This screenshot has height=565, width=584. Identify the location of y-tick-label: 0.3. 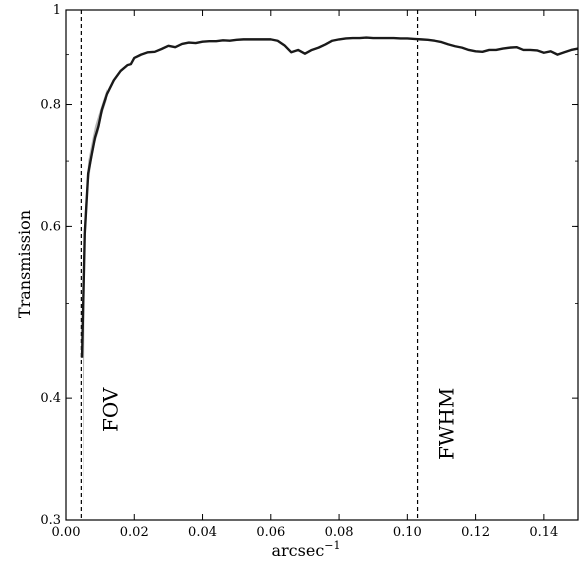
(50, 520).